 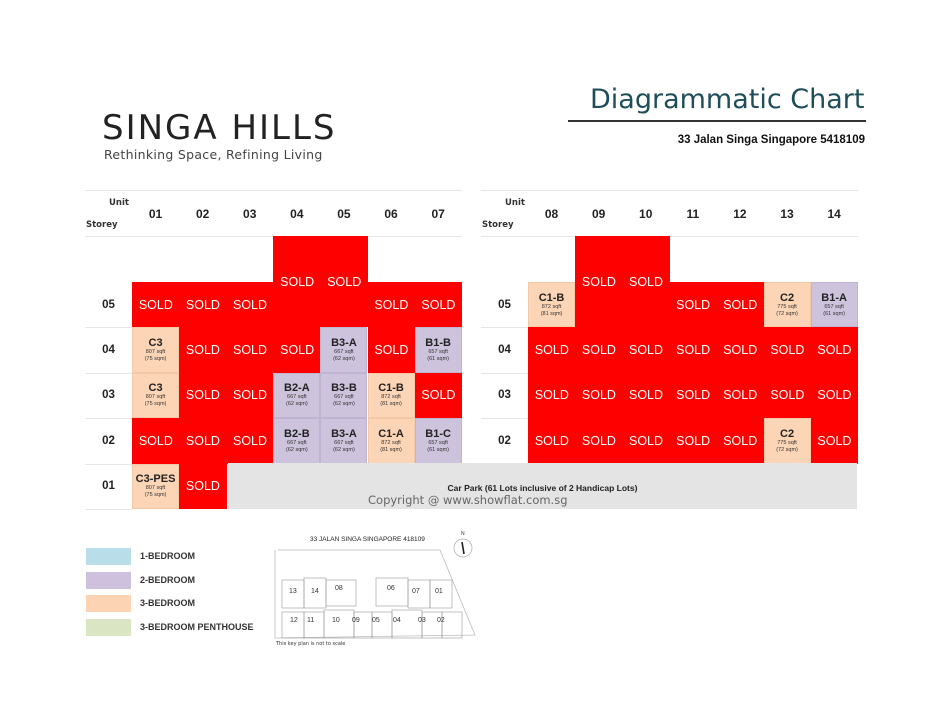 I want to click on unit-cell-02-06: C1-A 872 sqft (81 sqm), so click(x=391, y=441).